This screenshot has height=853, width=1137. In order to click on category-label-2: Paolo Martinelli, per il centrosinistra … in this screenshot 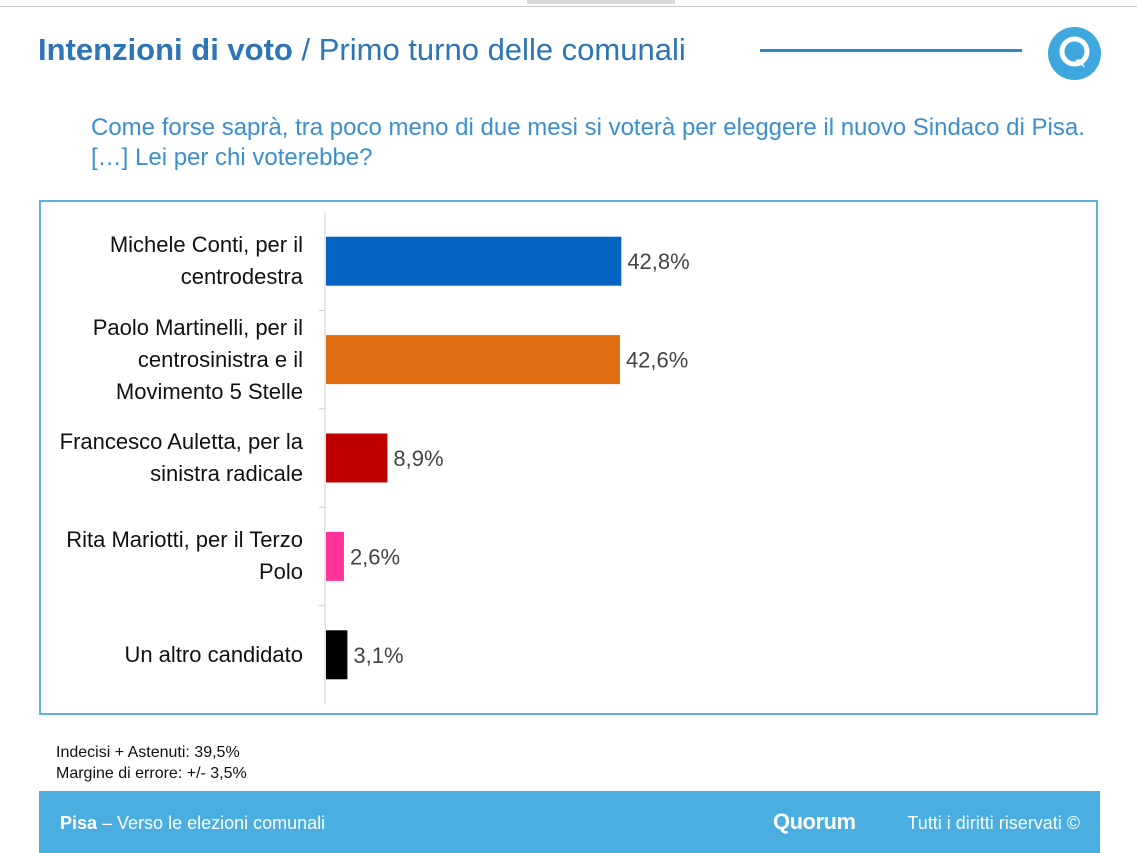, I will do `click(197, 359)`.